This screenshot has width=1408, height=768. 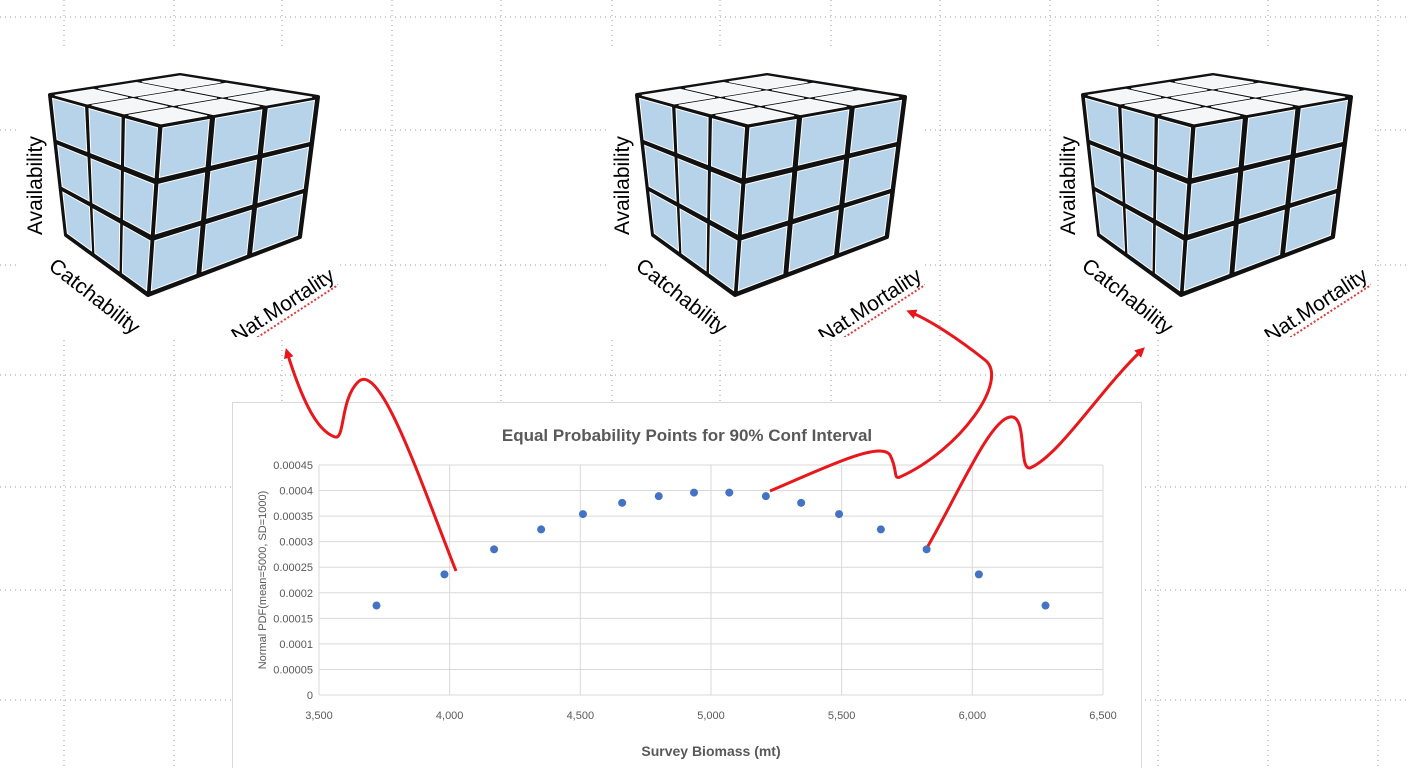 What do you see at coordinates (293, 466) in the screenshot?
I see `y-tick-label: 0.00045` at bounding box center [293, 466].